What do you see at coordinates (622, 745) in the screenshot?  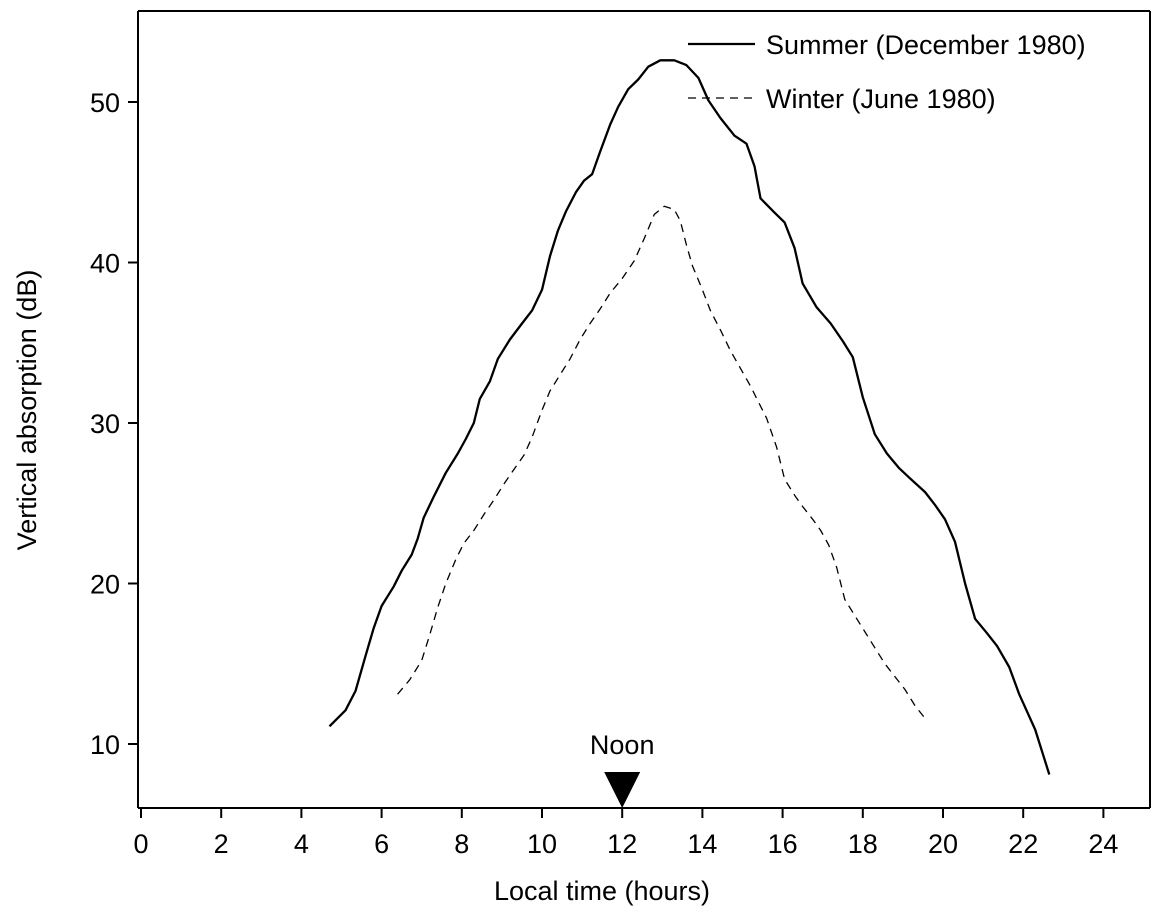 I see `noon-label: Noon` at bounding box center [622, 745].